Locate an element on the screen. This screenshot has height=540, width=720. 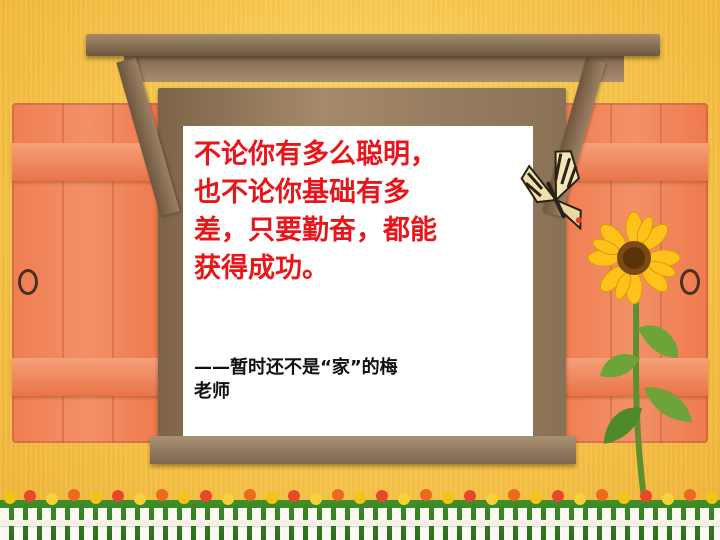
awning-board is located at coordinates (373, 45).